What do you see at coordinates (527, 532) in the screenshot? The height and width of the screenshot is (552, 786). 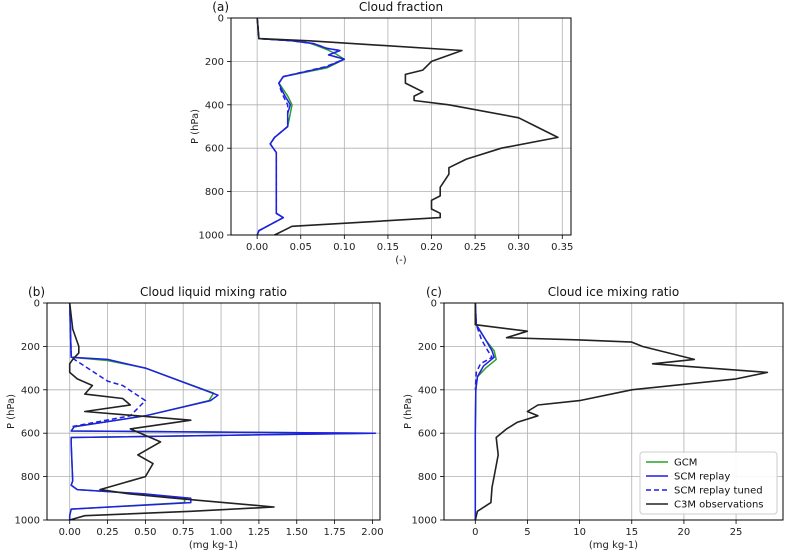 I see `x-tick-label: 5` at bounding box center [527, 532].